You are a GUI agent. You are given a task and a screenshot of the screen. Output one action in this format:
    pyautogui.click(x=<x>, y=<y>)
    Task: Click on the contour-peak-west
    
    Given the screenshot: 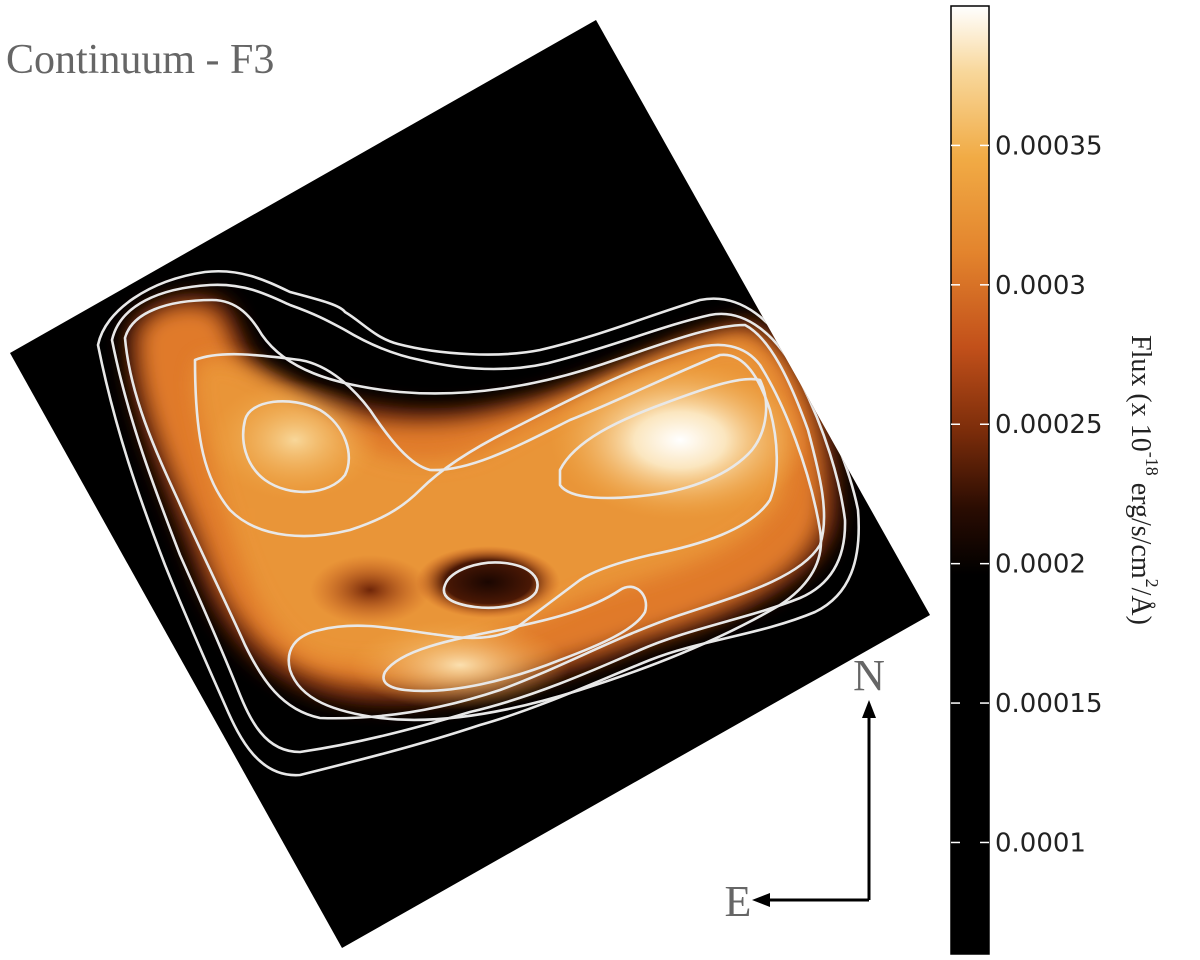 What is the action you would take?
    pyautogui.click(x=663, y=438)
    